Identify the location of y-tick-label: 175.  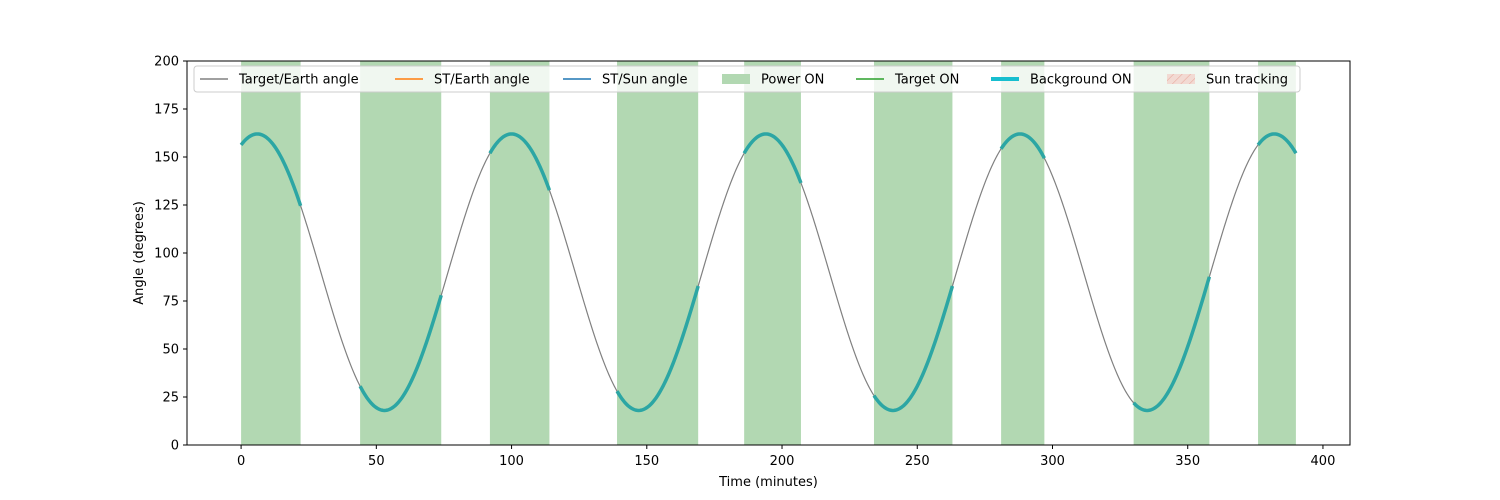
(166, 110).